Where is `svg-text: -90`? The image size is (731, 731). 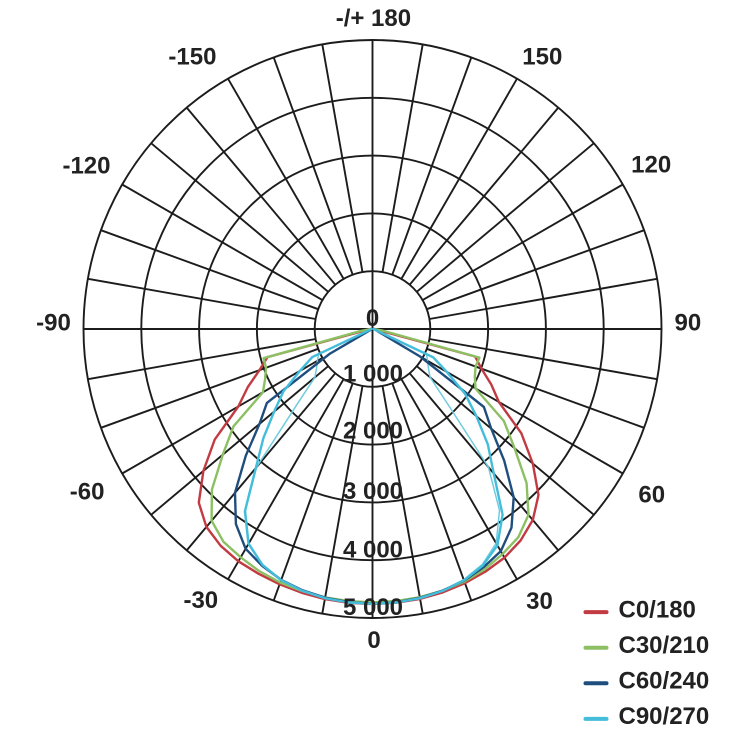
svg-text: -90 is located at coordinates (53, 322).